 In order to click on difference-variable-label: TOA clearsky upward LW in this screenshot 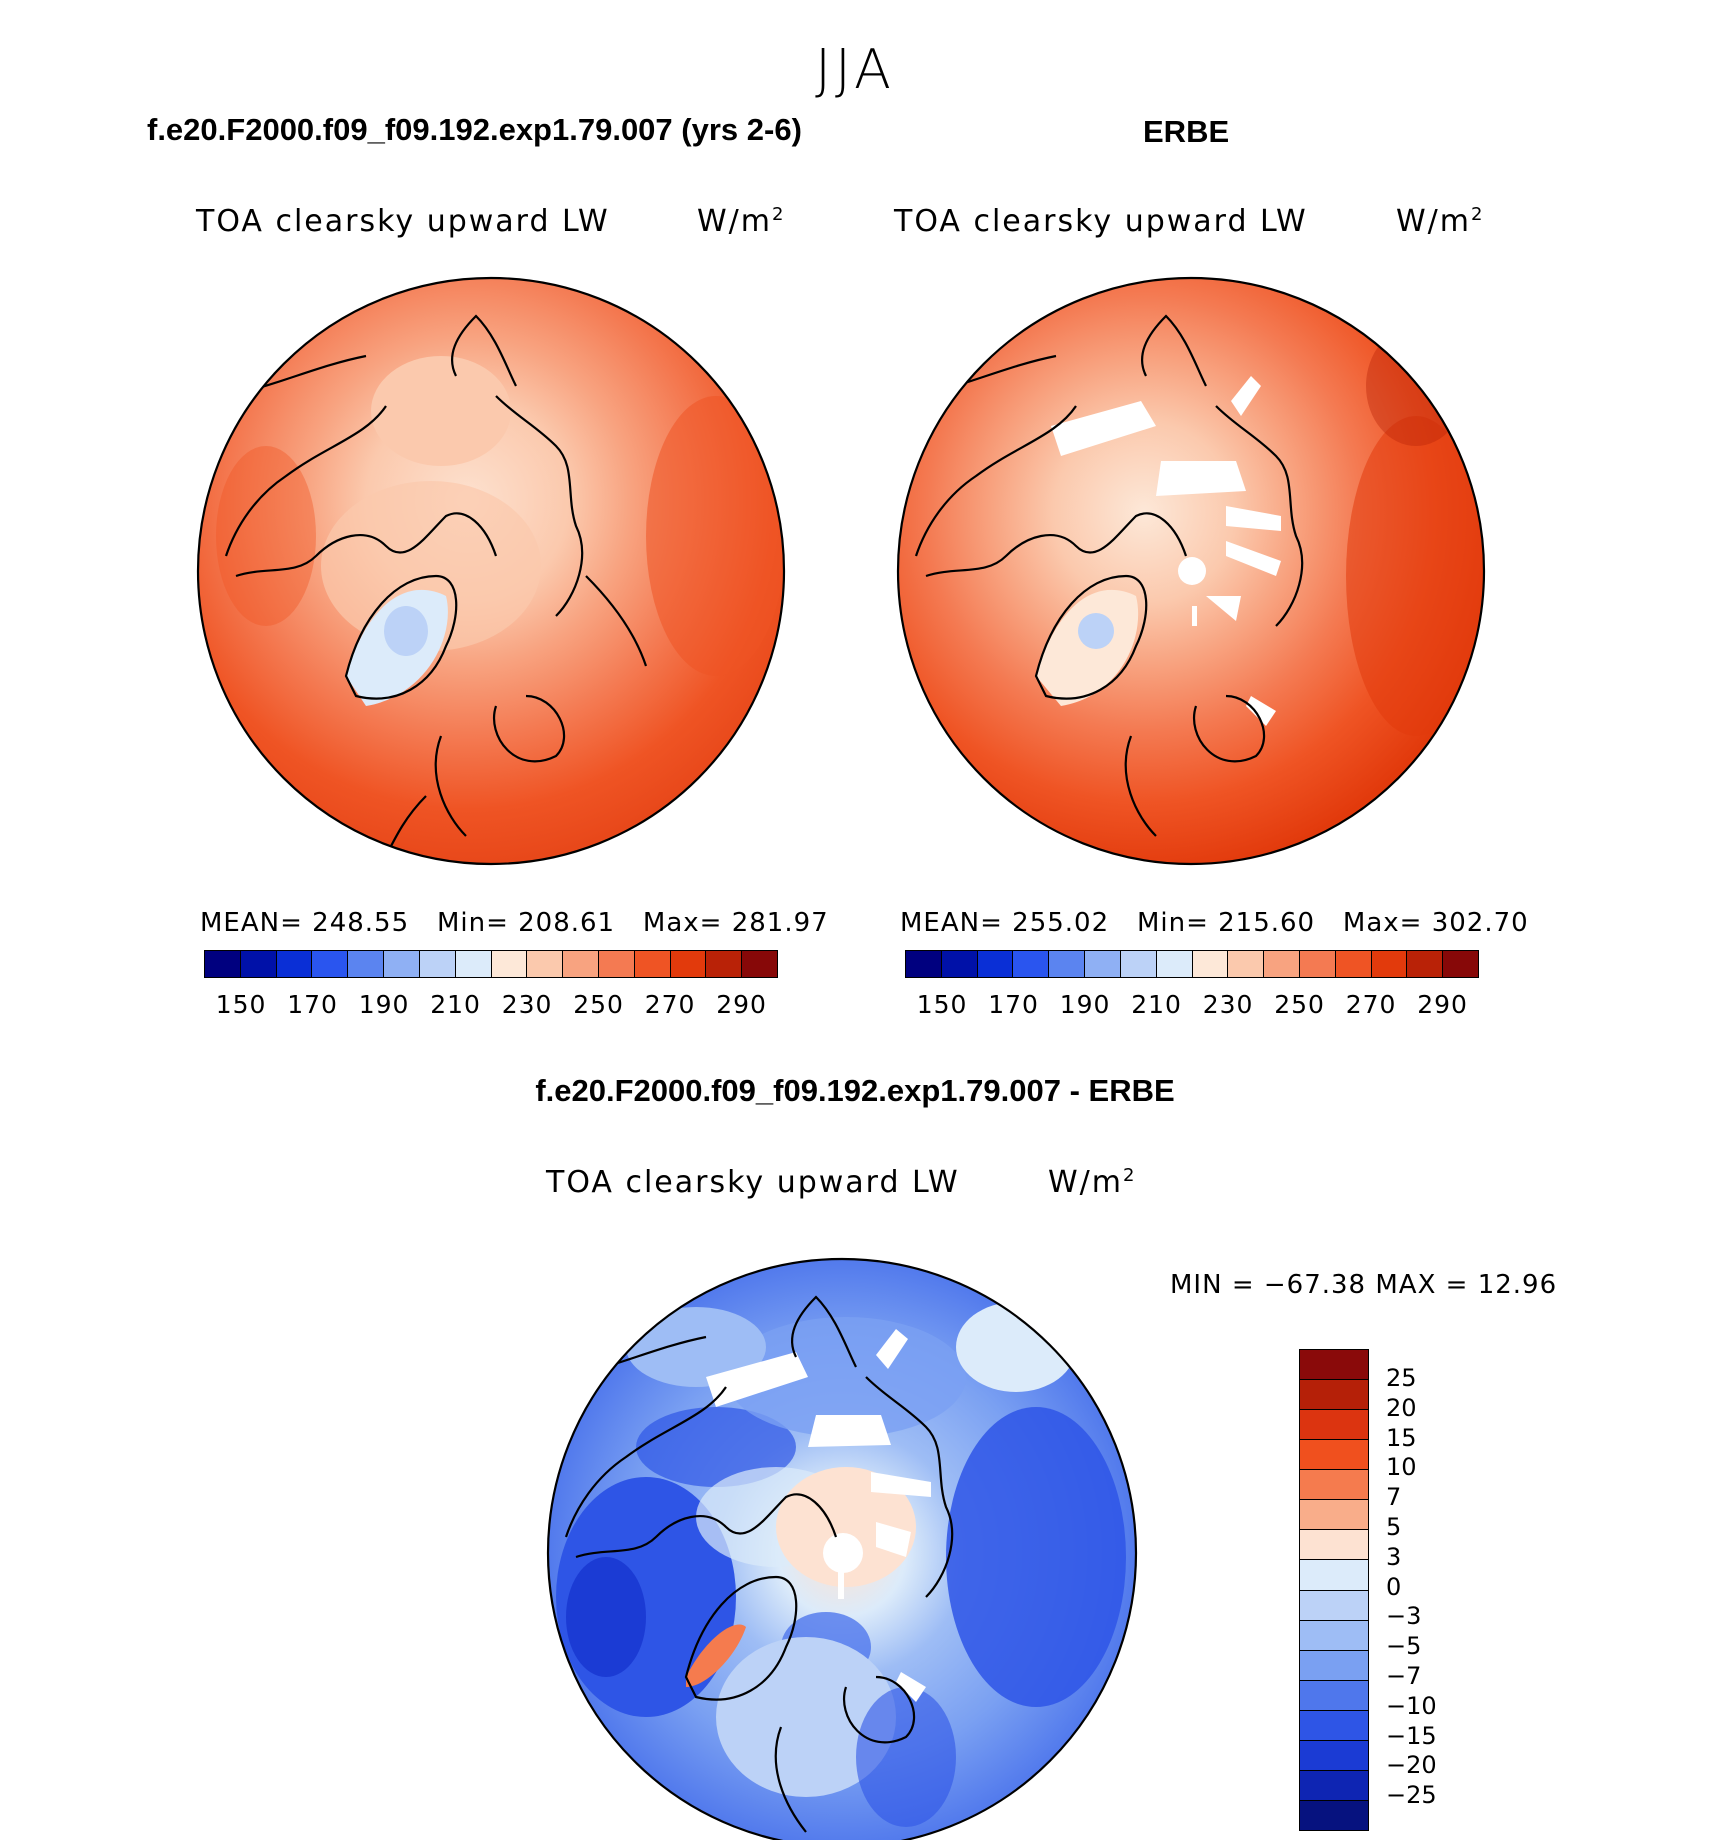, I will do `click(753, 1182)`.